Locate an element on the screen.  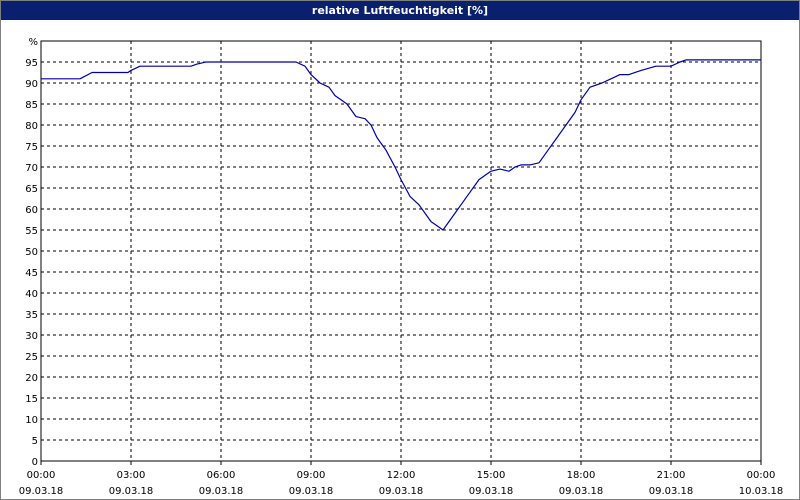
y-tick-label: 55 is located at coordinates (31, 231).